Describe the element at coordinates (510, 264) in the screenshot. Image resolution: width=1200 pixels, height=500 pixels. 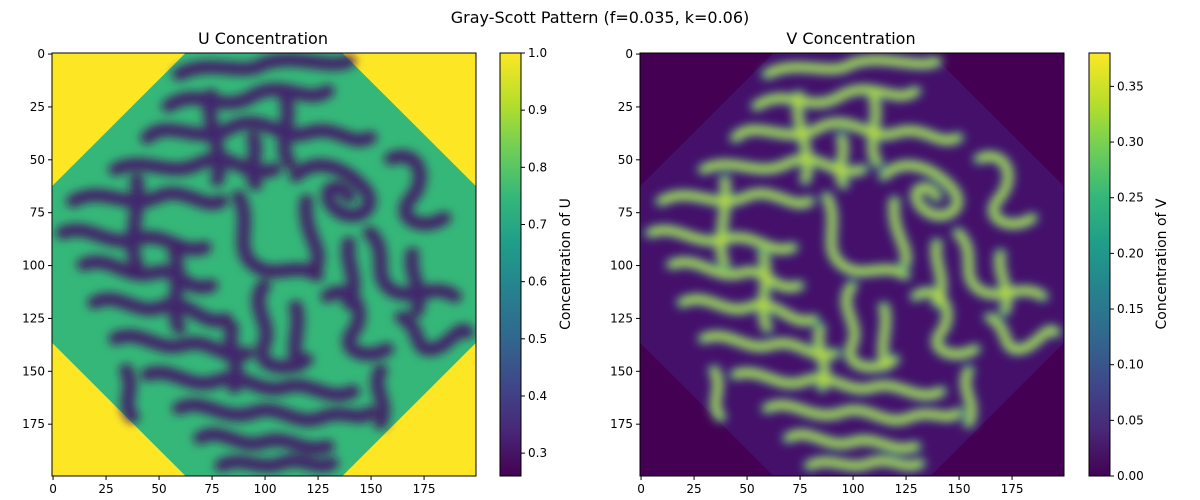
I see `u-colorbar` at that location.